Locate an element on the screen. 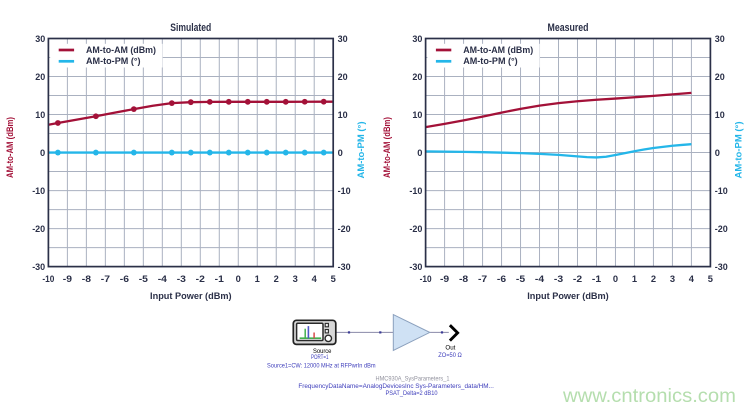  svg-text: Source is located at coordinates (322, 351).